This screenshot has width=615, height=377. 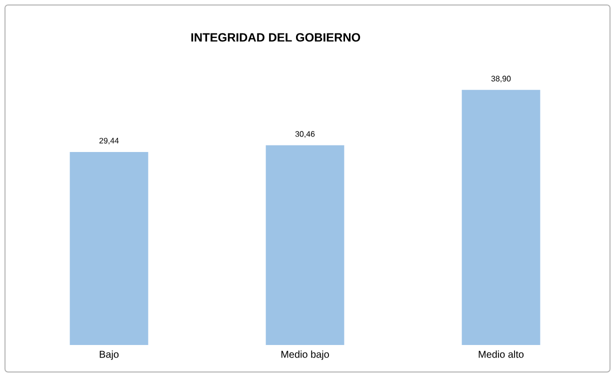 I want to click on x-tick-label: Medio alto, so click(x=501, y=354).